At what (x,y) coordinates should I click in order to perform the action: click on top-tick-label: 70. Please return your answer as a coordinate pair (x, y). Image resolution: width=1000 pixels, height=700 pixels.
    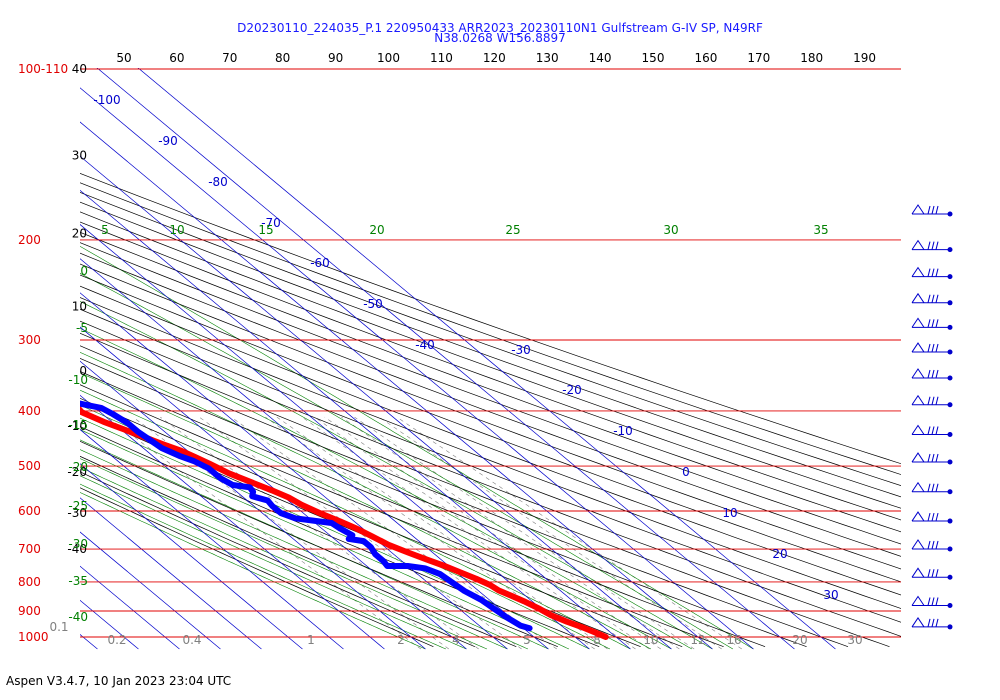
    Looking at the image, I should click on (229, 58).